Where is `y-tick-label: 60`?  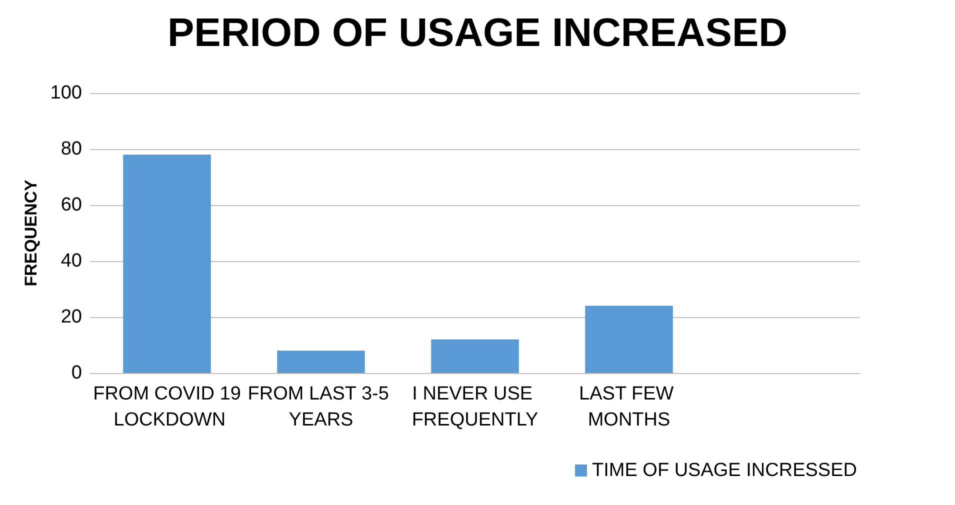 y-tick-label: 60 is located at coordinates (71, 205).